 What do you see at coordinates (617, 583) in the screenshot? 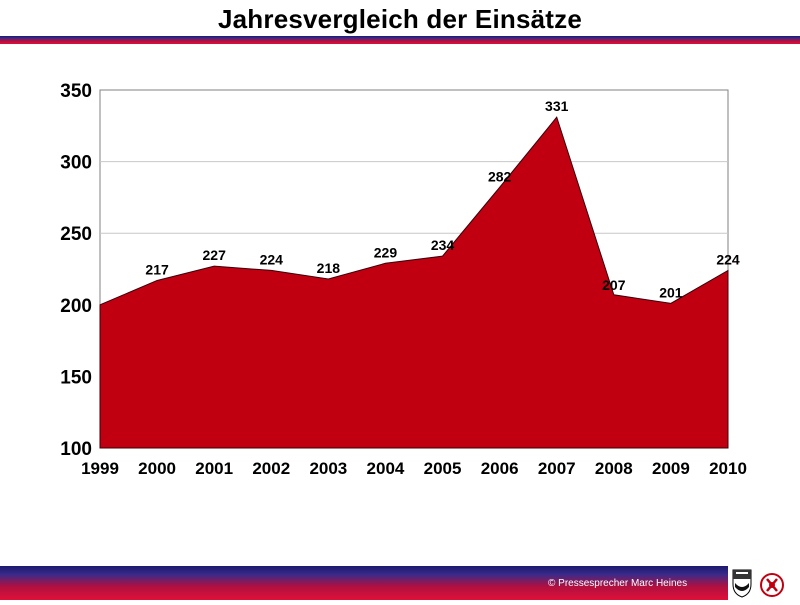
I see `footer-credit: © Pressesprecher Marc Heines` at bounding box center [617, 583].